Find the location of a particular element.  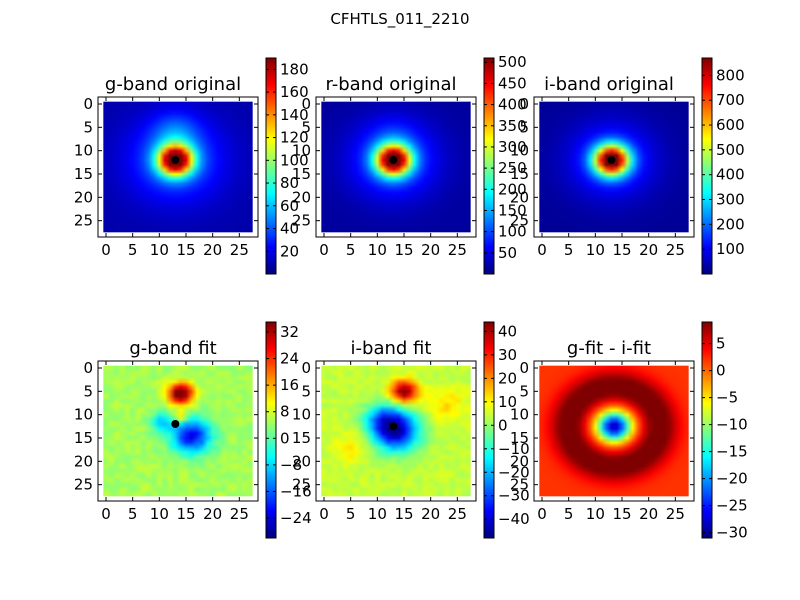

colorbar-tick-label: −8 is located at coordinates (291, 465).